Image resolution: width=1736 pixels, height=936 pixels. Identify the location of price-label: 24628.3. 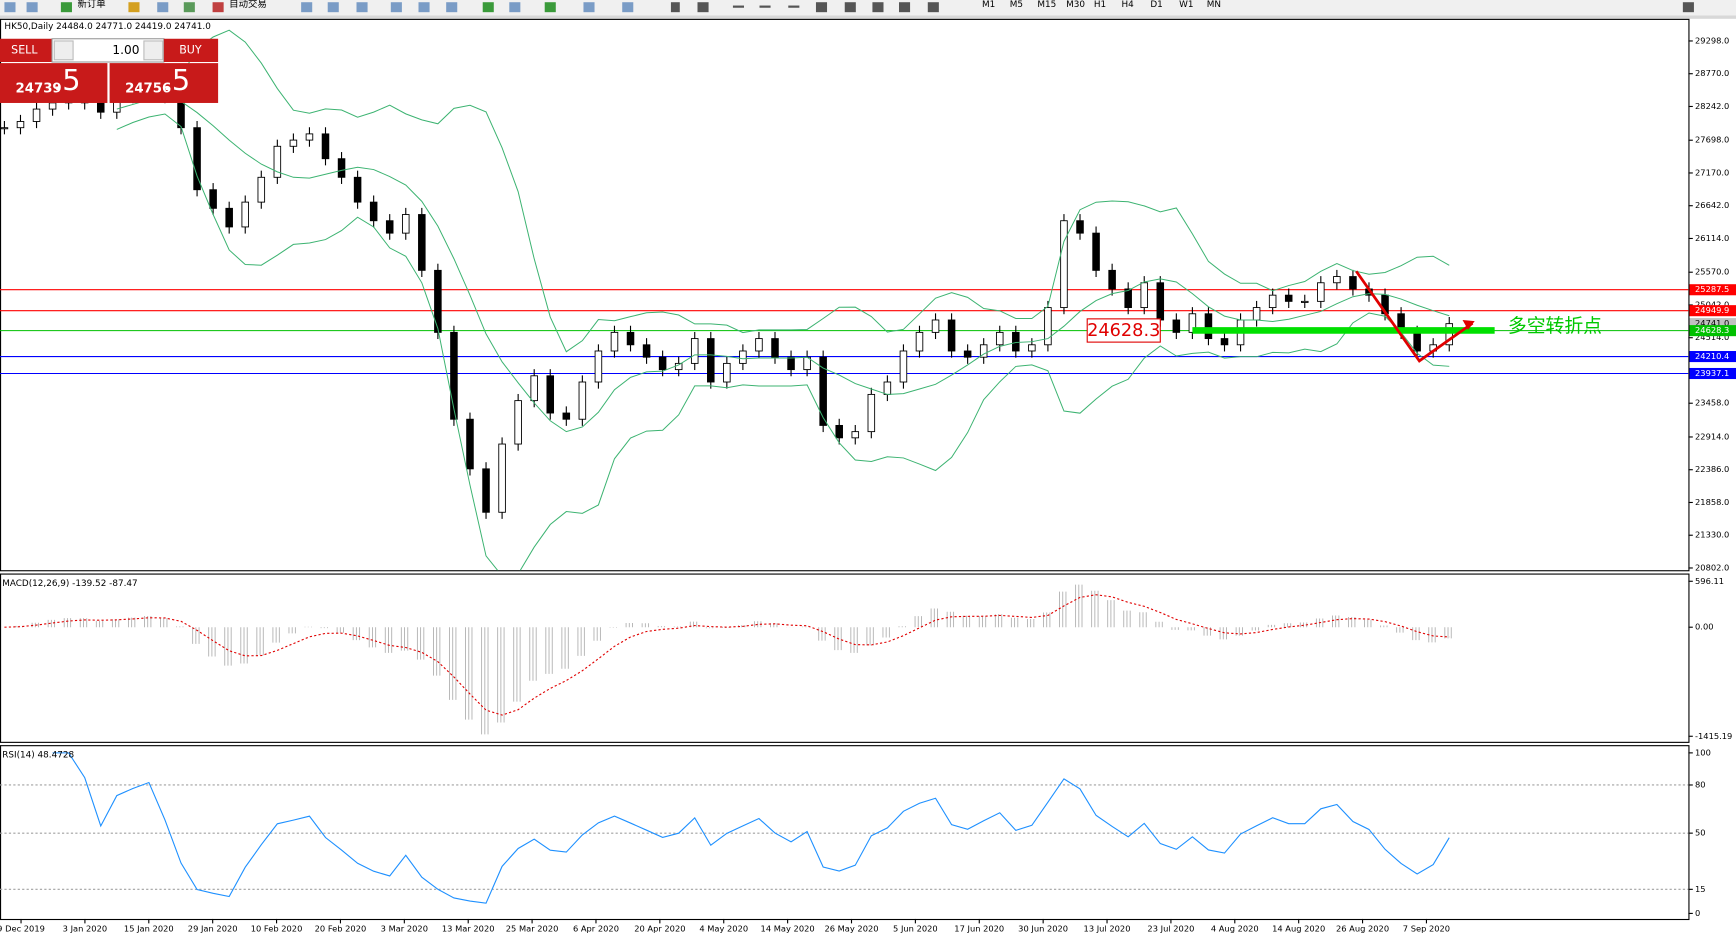
(1123, 331).